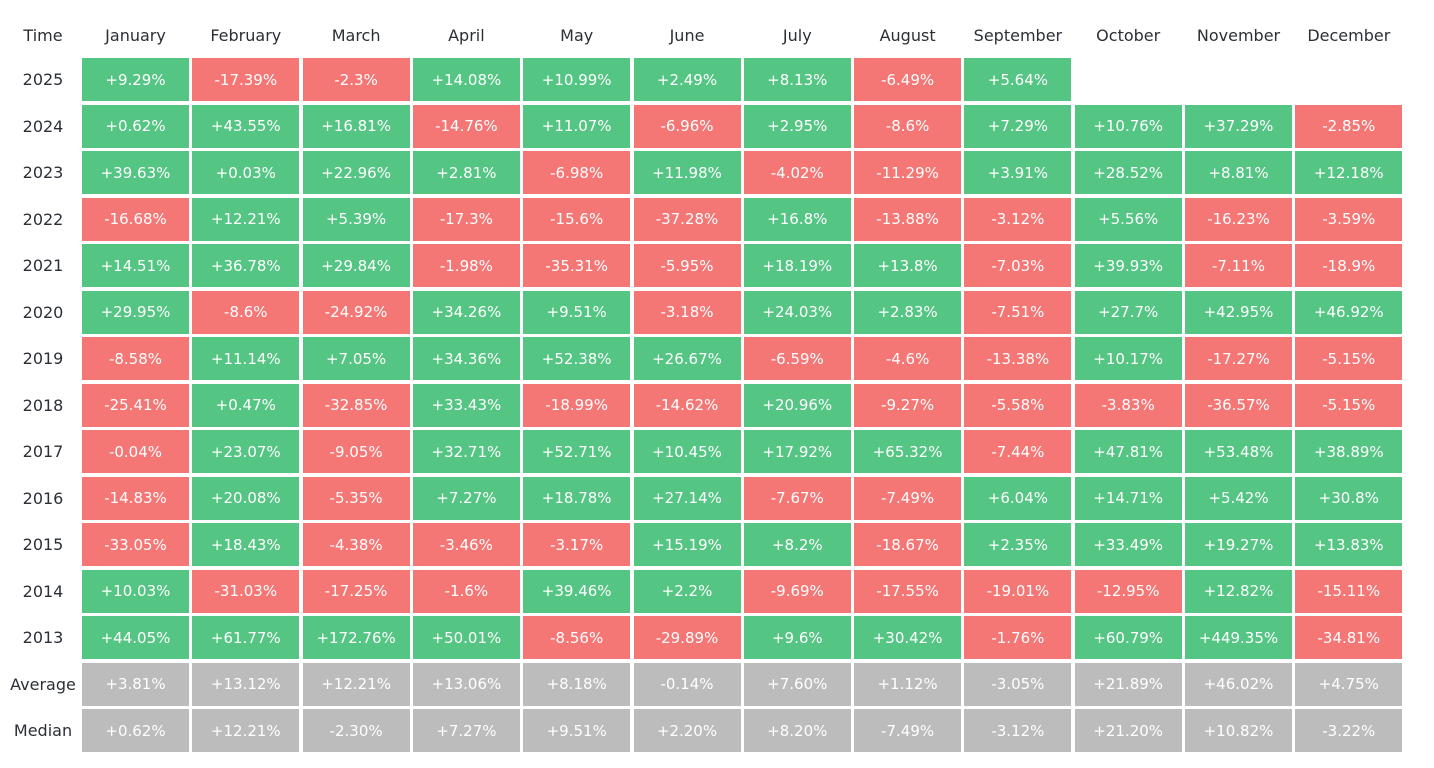 This screenshot has width=1434, height=768. I want to click on heatmap-cell-2016-september: +6.04%, so click(1018, 498).